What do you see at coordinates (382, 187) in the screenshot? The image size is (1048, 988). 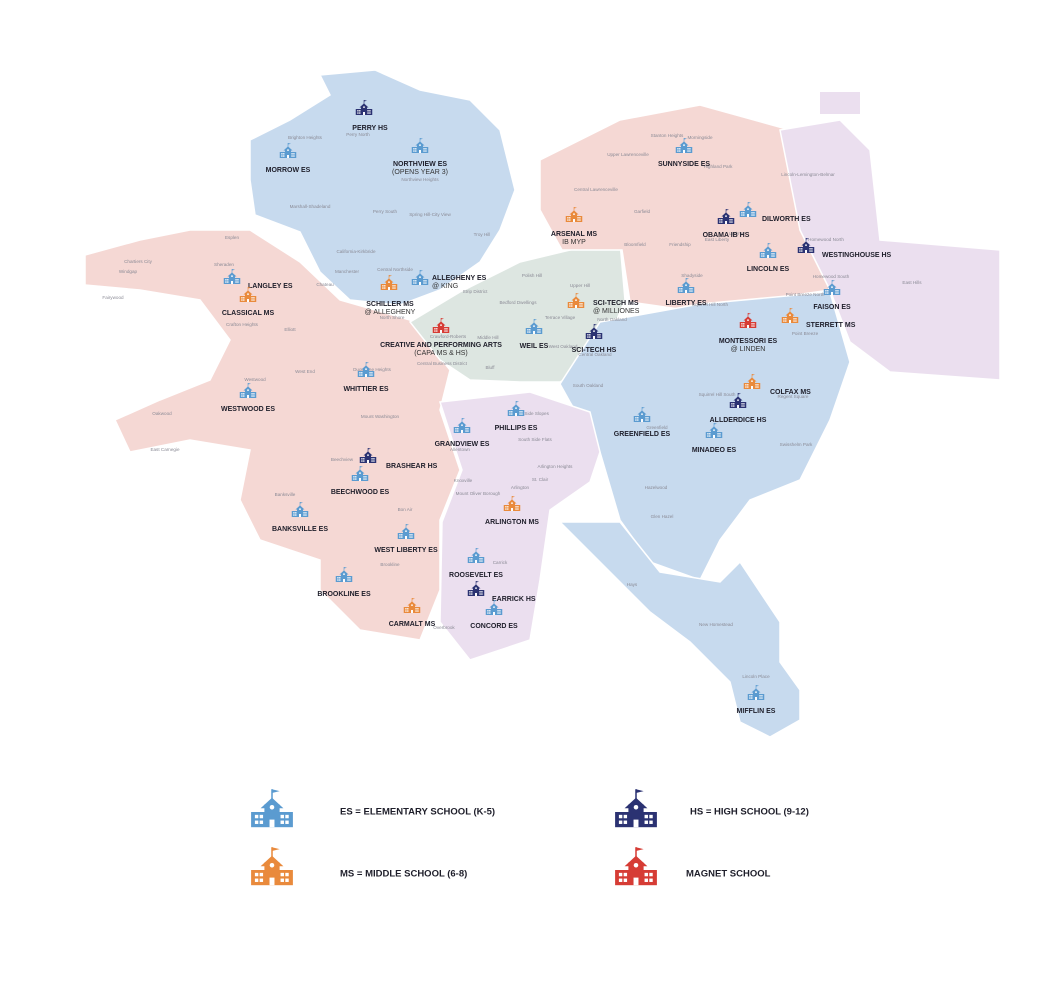 I see `region-north` at bounding box center [382, 187].